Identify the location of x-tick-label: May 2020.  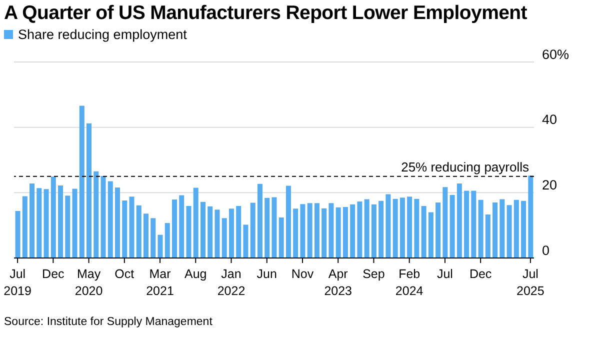
(88, 282).